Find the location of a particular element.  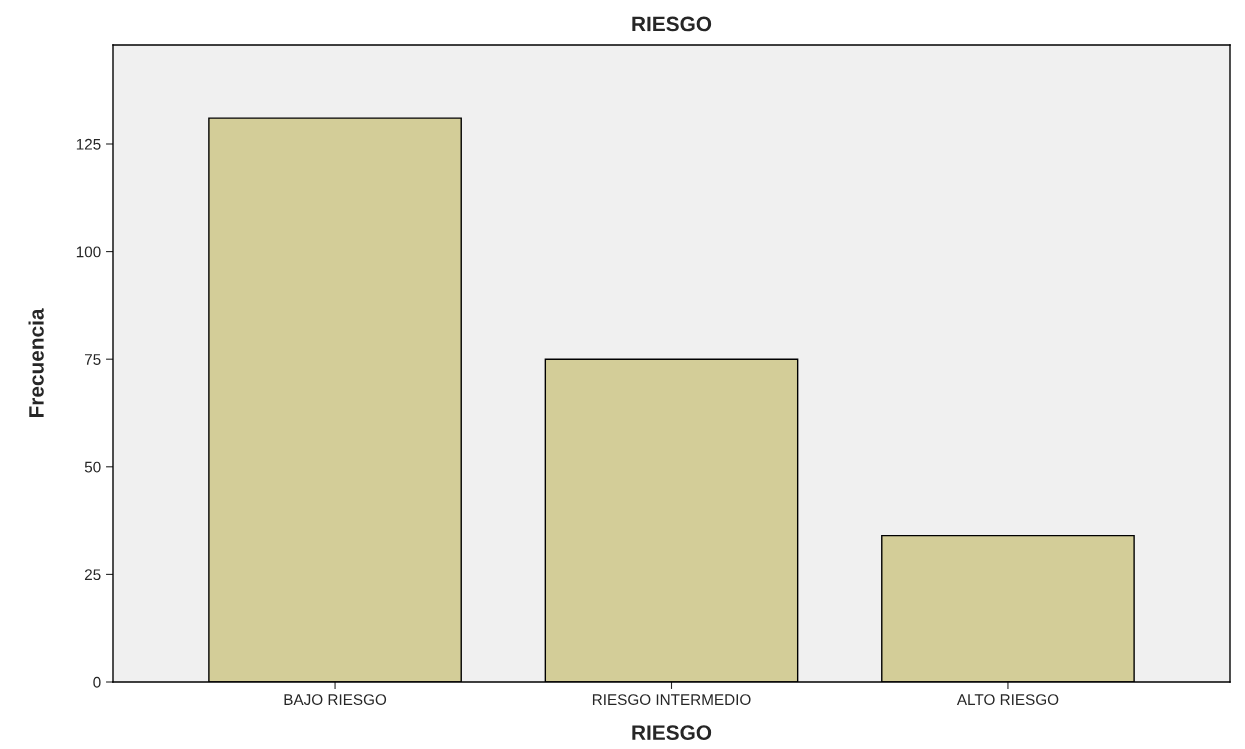

y-tick-label: 25 is located at coordinates (92, 575).